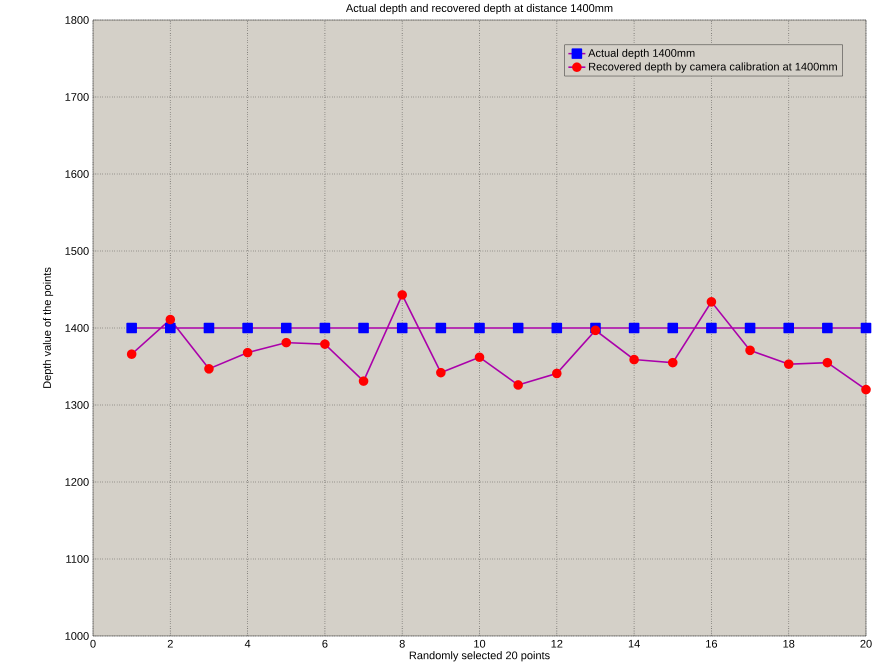 This screenshot has height=665, width=877. What do you see at coordinates (479, 9) in the screenshot?
I see `chart-title: Actual depth and recovered depth at distance 1400mm` at bounding box center [479, 9].